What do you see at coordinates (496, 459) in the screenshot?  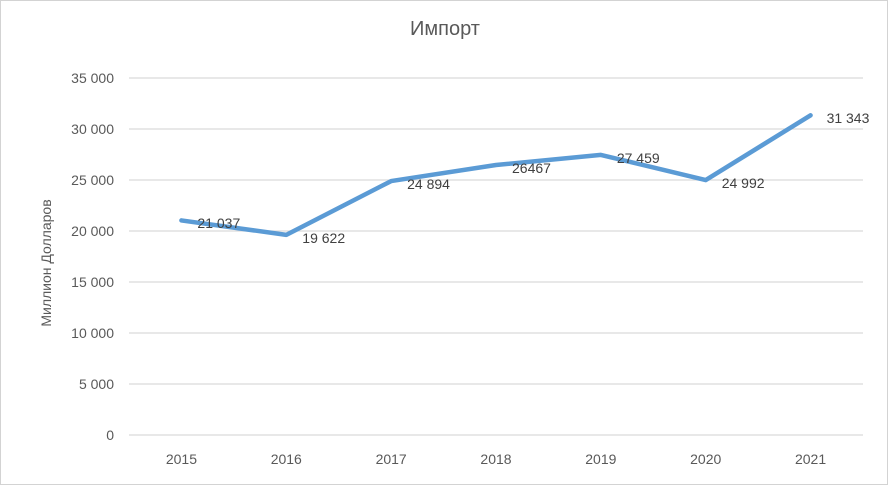 I see `x-tick-label: 2018` at bounding box center [496, 459].